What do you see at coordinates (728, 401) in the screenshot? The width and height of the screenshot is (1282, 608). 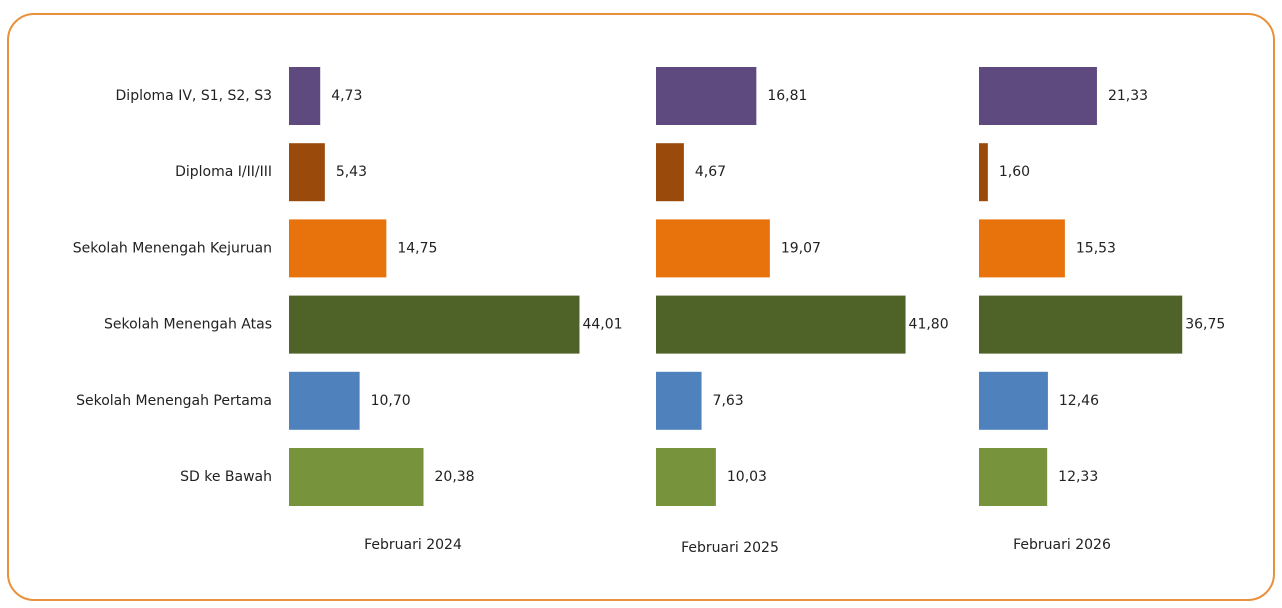 I see `value-label: 7,63` at bounding box center [728, 401].